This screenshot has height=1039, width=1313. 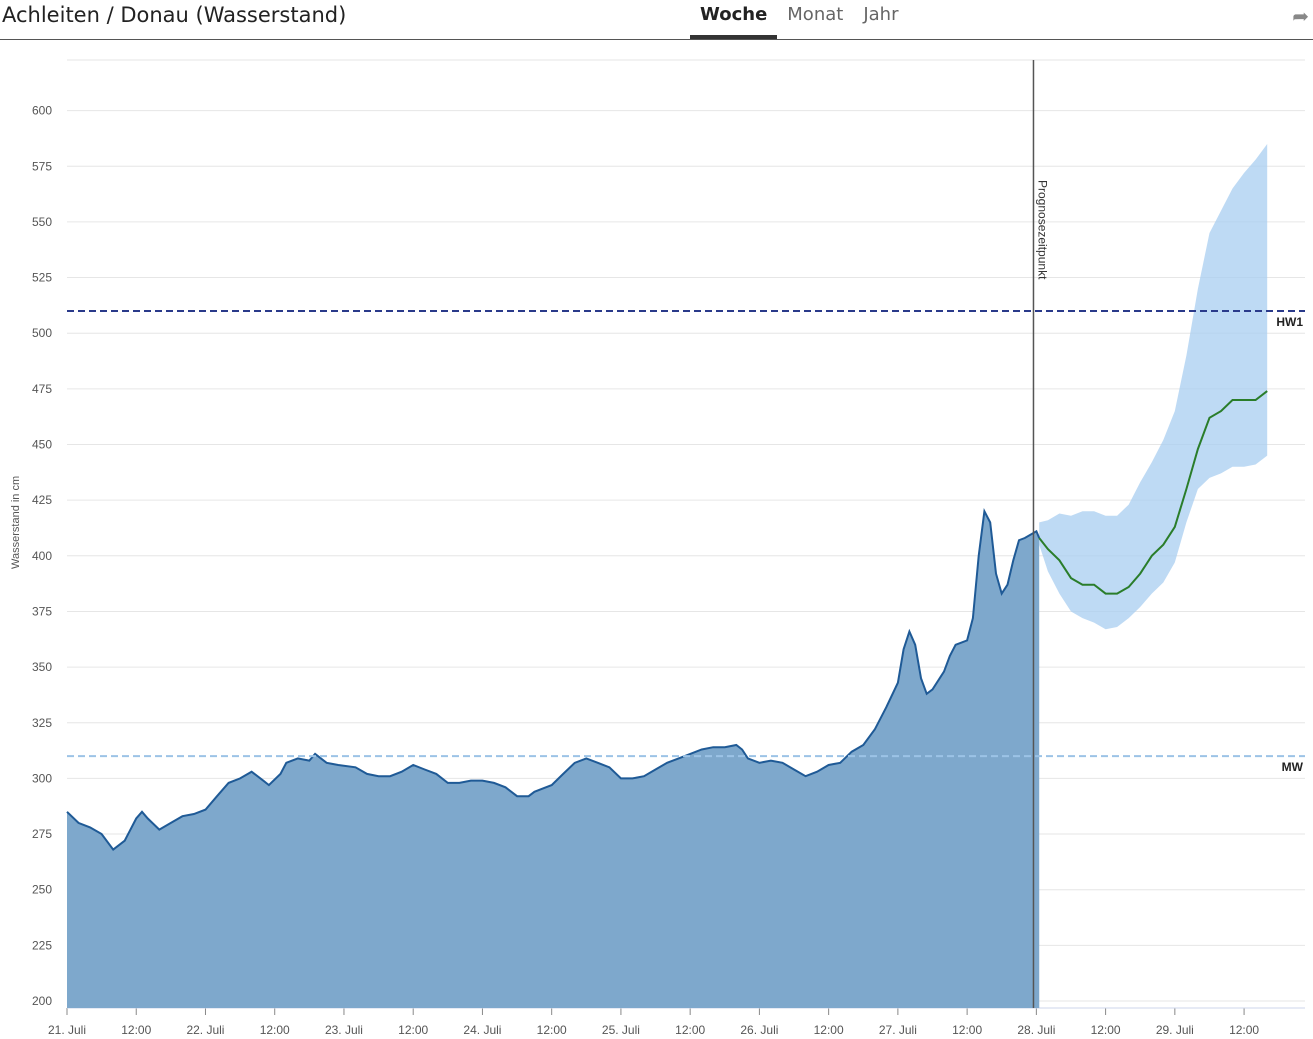 I want to click on y-tick-label: 325, so click(x=42, y=723).